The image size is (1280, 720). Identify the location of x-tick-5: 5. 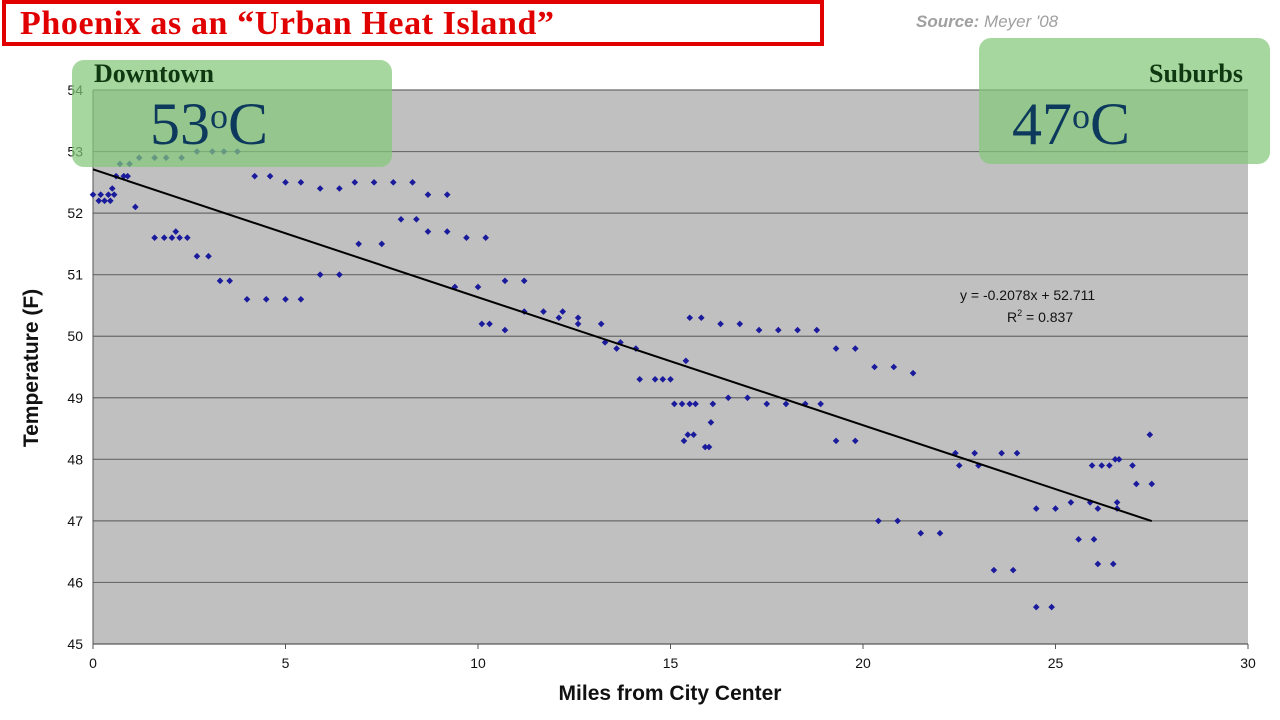
(286, 663).